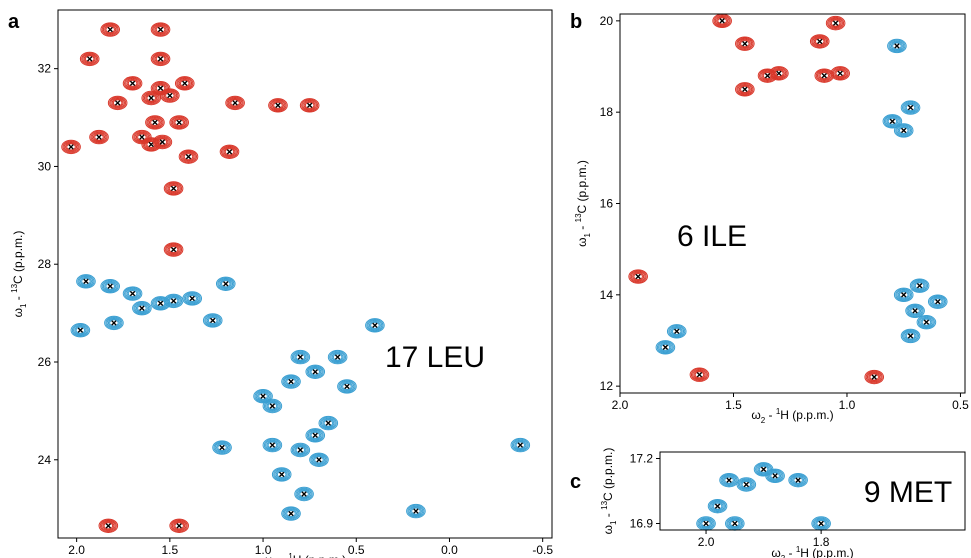  What do you see at coordinates (607, 295) in the screenshot?
I see `y-tick-label: 14` at bounding box center [607, 295].